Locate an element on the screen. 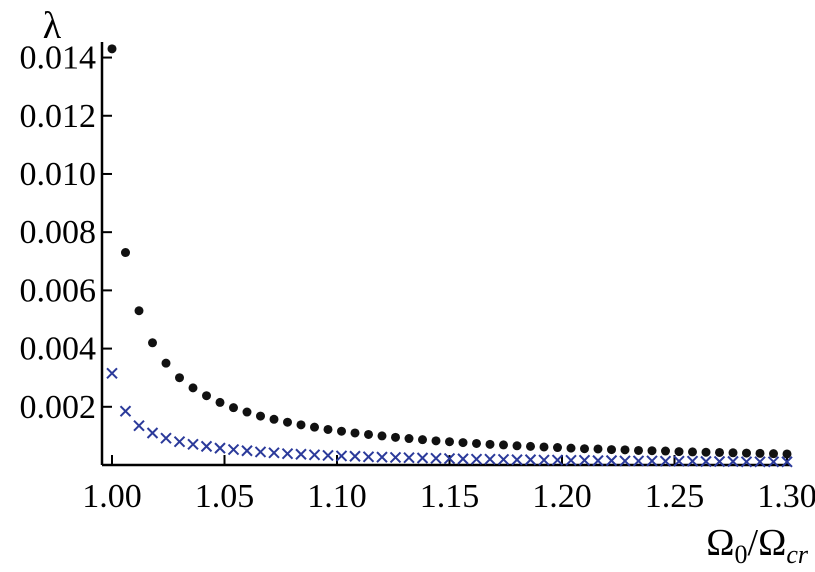  y-tick-label: 0.004 is located at coordinates (58, 349).